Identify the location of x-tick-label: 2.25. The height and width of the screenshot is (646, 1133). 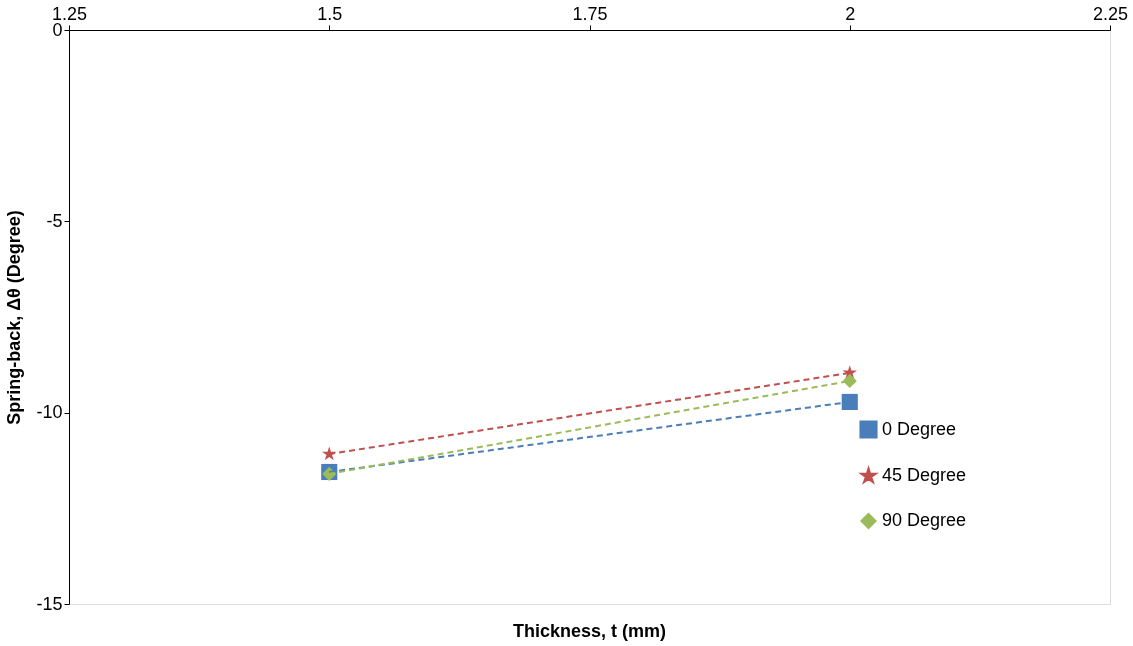
(1110, 13).